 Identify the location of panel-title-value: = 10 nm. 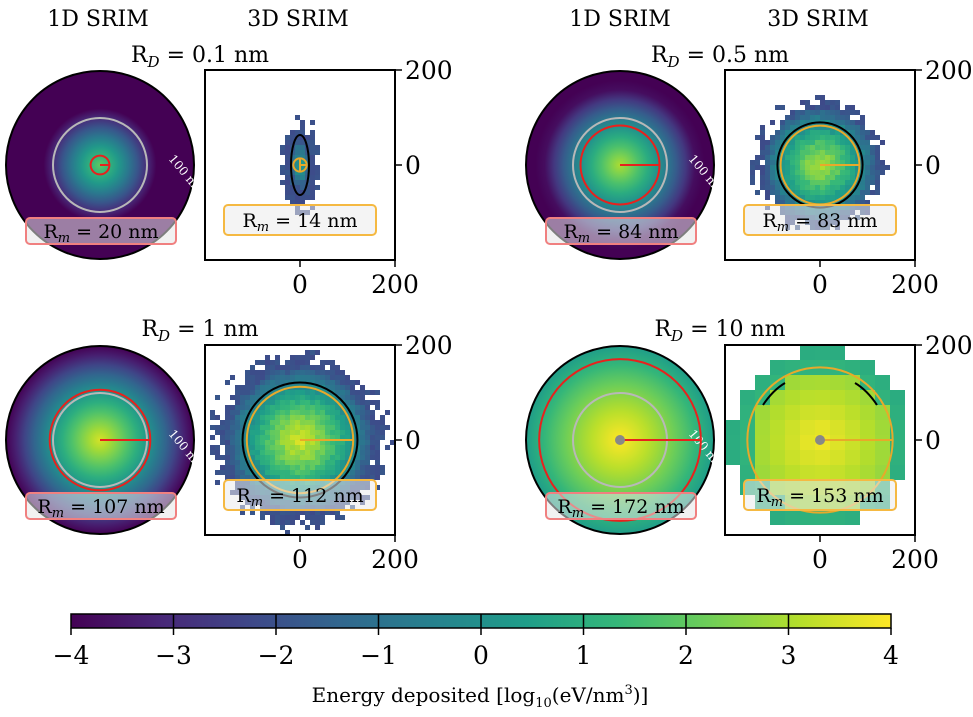
(734, 329).